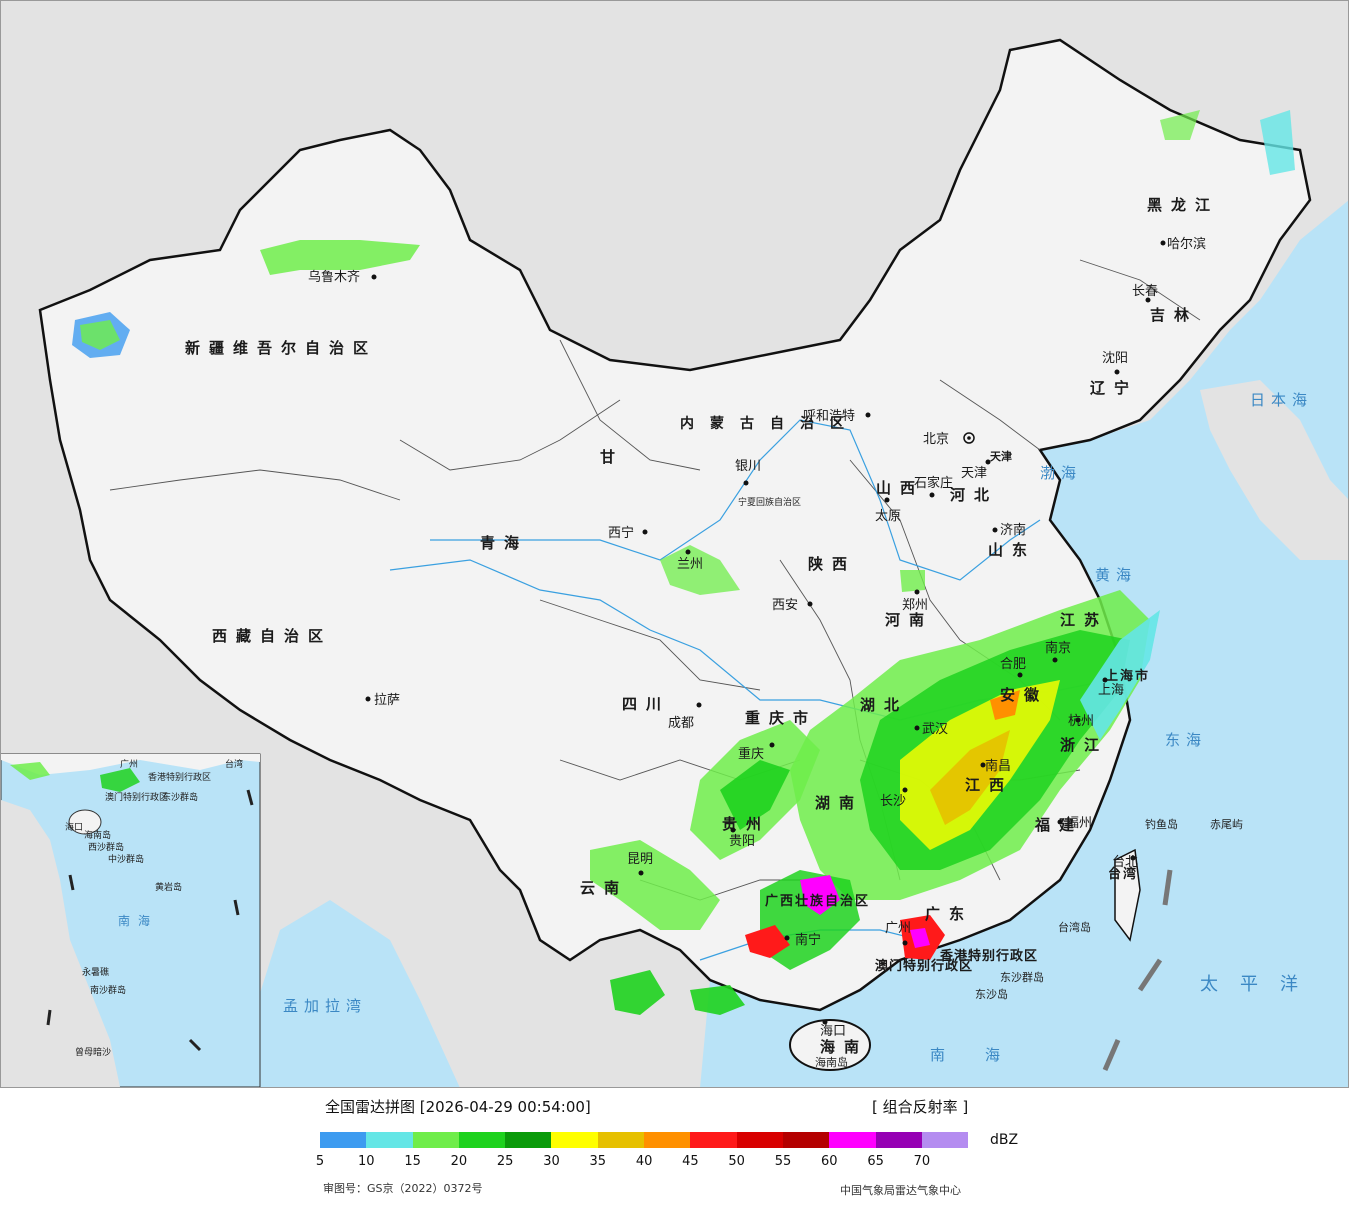 The image size is (1349, 1208). Describe the element at coordinates (272, 636) in the screenshot. I see `province-label: 西藏自治区` at that location.